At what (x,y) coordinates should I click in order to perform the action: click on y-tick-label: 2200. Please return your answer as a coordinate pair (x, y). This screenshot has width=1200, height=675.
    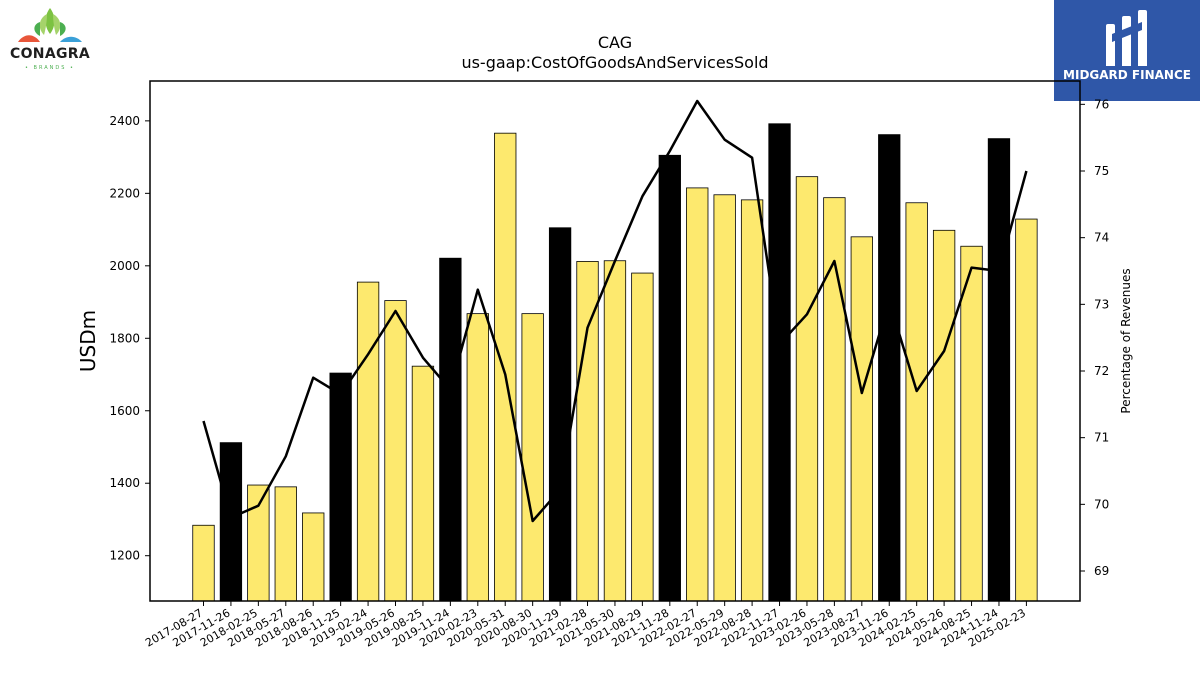
    Looking at the image, I should click on (124, 193).